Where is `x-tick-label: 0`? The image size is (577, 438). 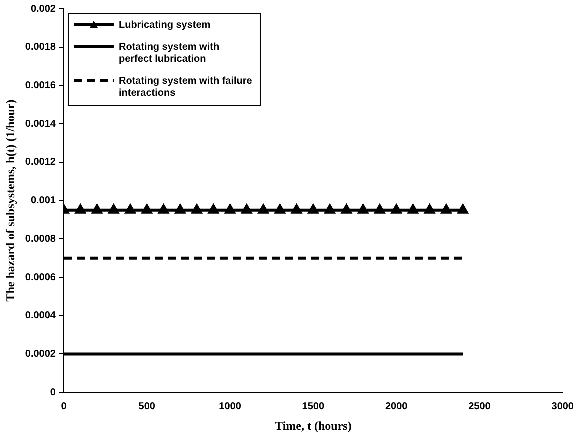 x-tick-label: 0 is located at coordinates (64, 406).